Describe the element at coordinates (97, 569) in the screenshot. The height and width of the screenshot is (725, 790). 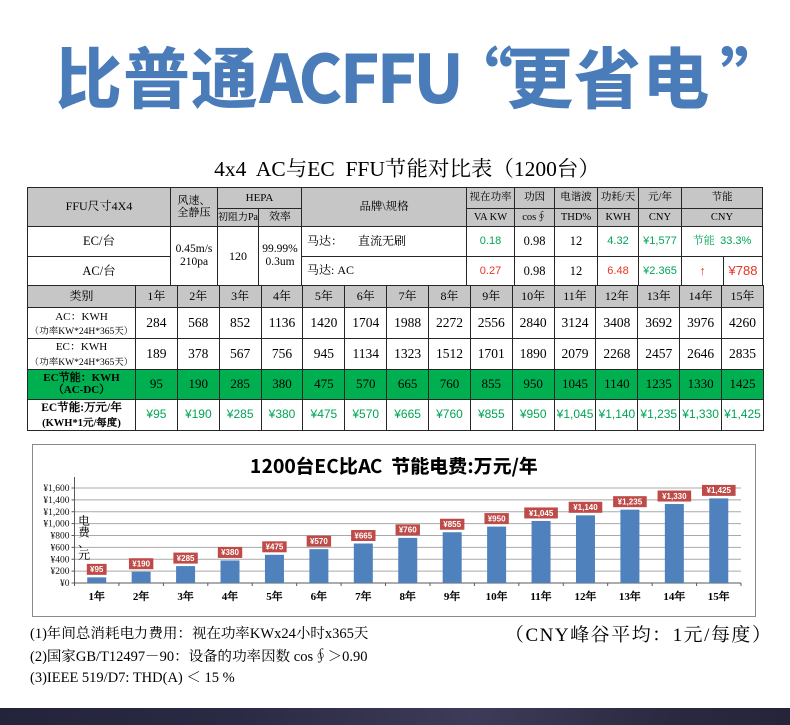
I see `svg-text: ¥95` at that location.